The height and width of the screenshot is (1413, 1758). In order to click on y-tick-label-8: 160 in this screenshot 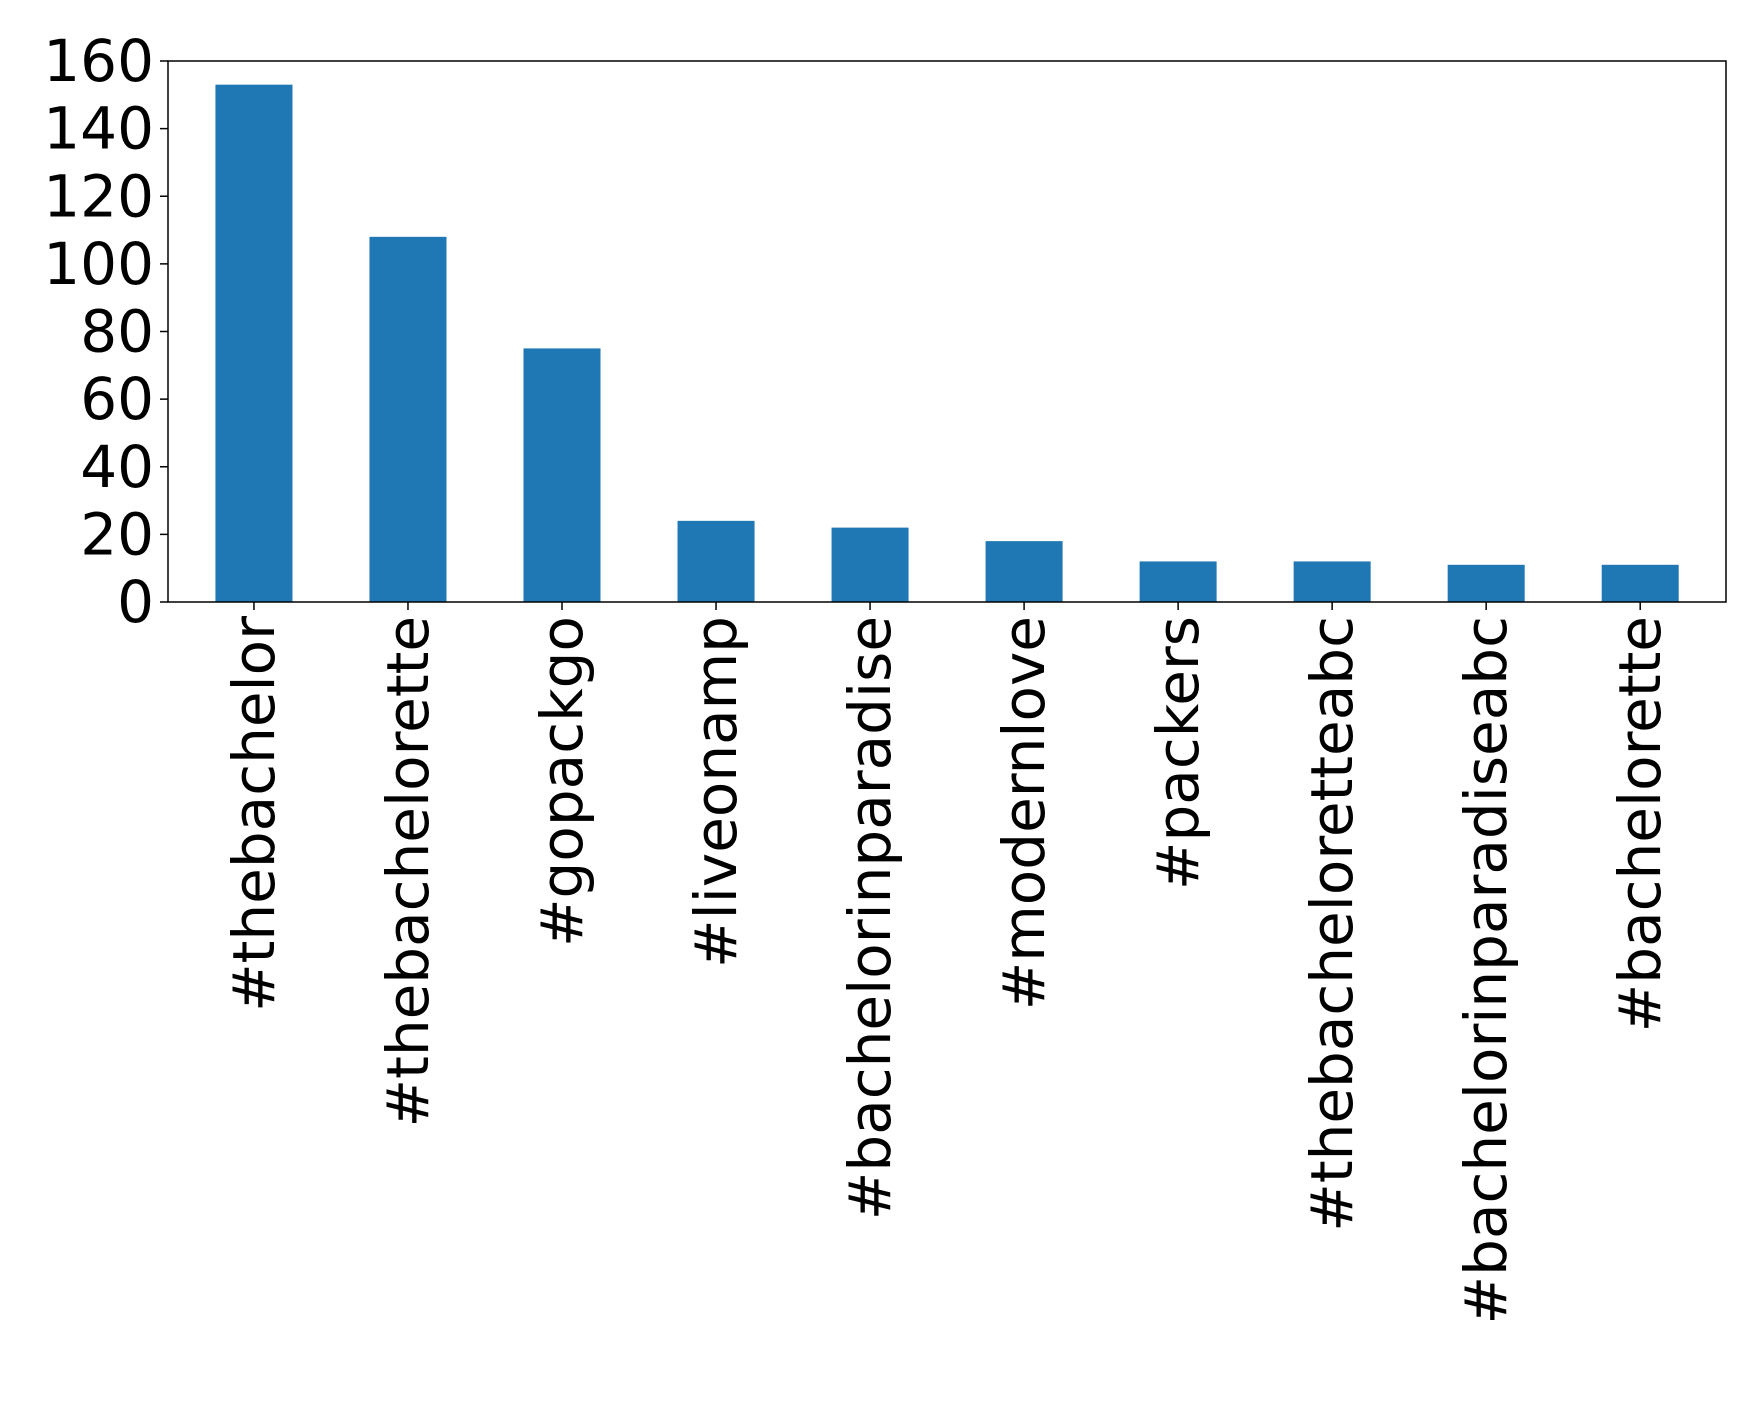, I will do `click(98, 61)`.